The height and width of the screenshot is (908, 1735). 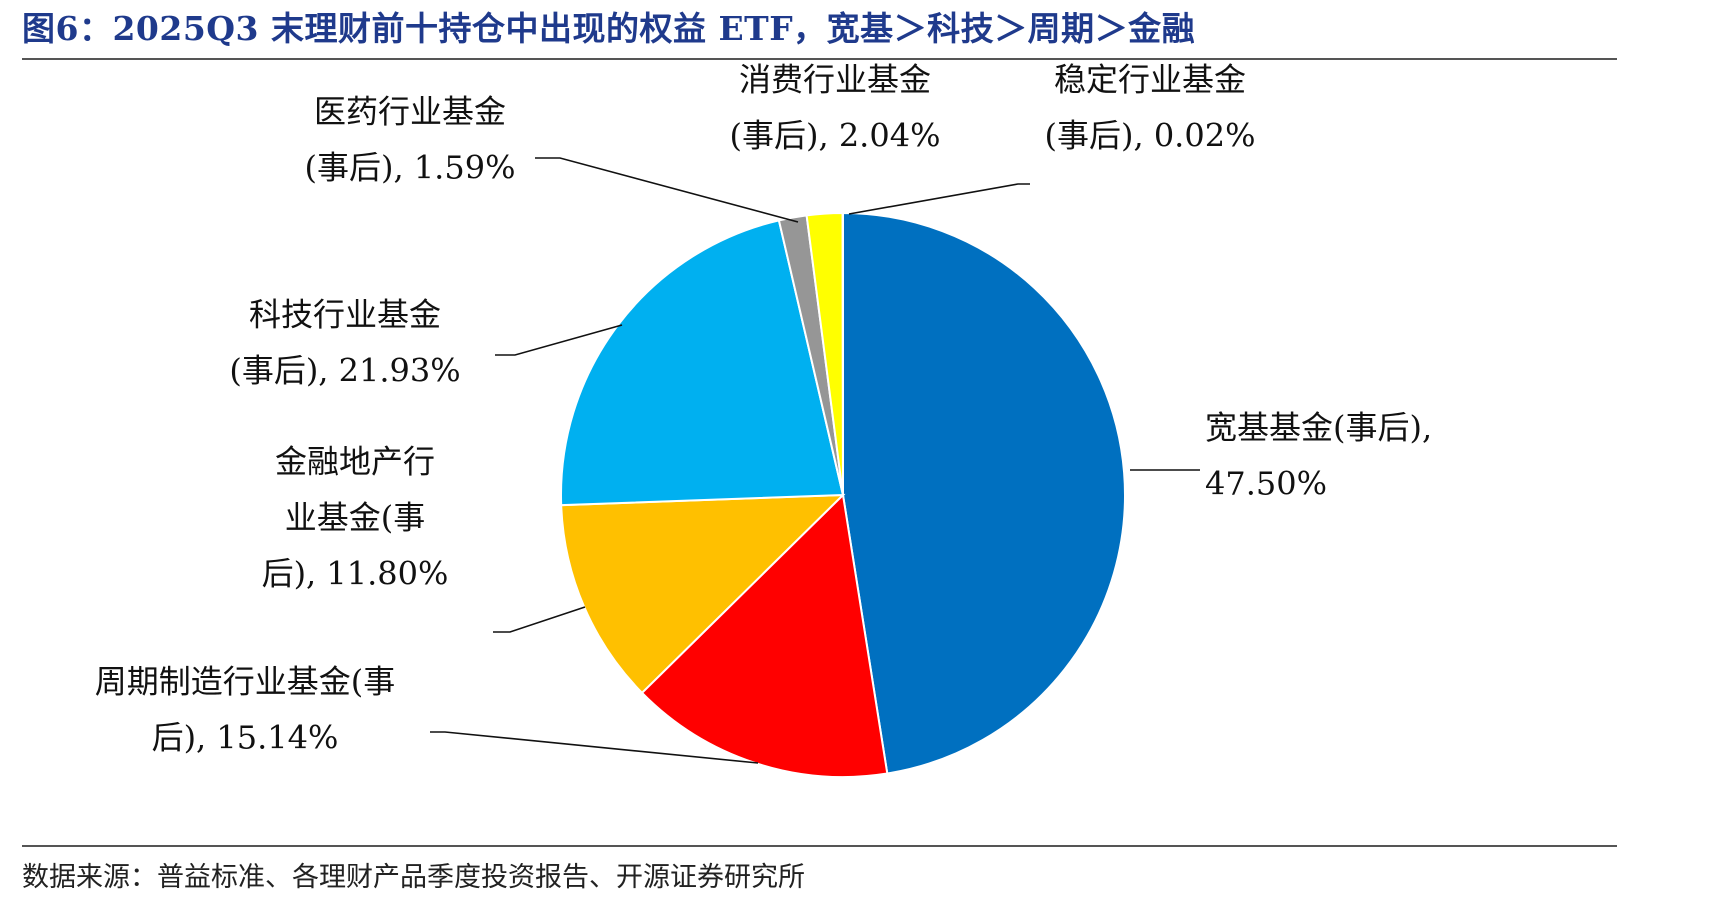 I want to click on data-label-1-line-2: 47.50%, so click(x=1266, y=484).